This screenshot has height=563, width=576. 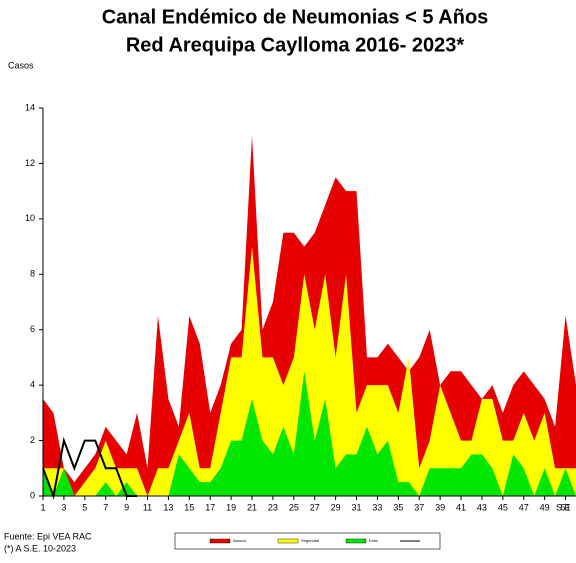 What do you see at coordinates (48, 536) in the screenshot?
I see `footnote: Fuente: Epi VEA RAC` at bounding box center [48, 536].